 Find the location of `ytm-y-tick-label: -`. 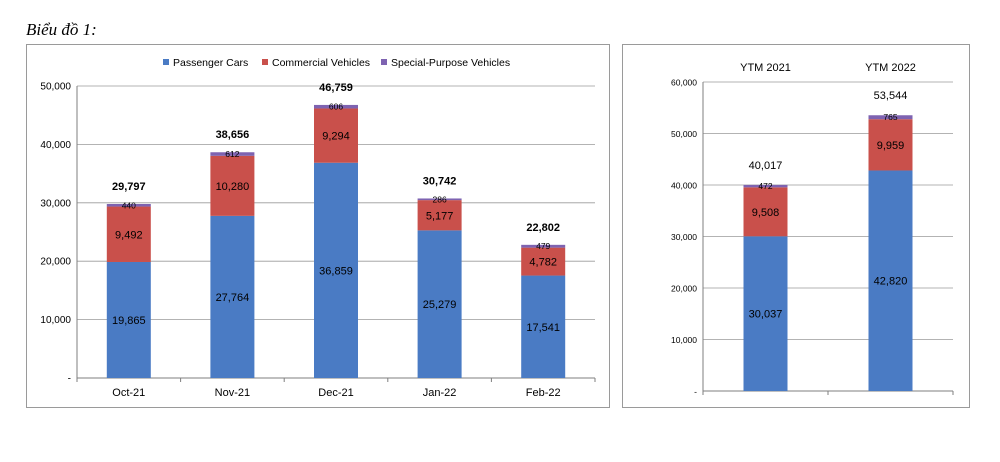

ytm-y-tick-label: - is located at coordinates (695, 392).